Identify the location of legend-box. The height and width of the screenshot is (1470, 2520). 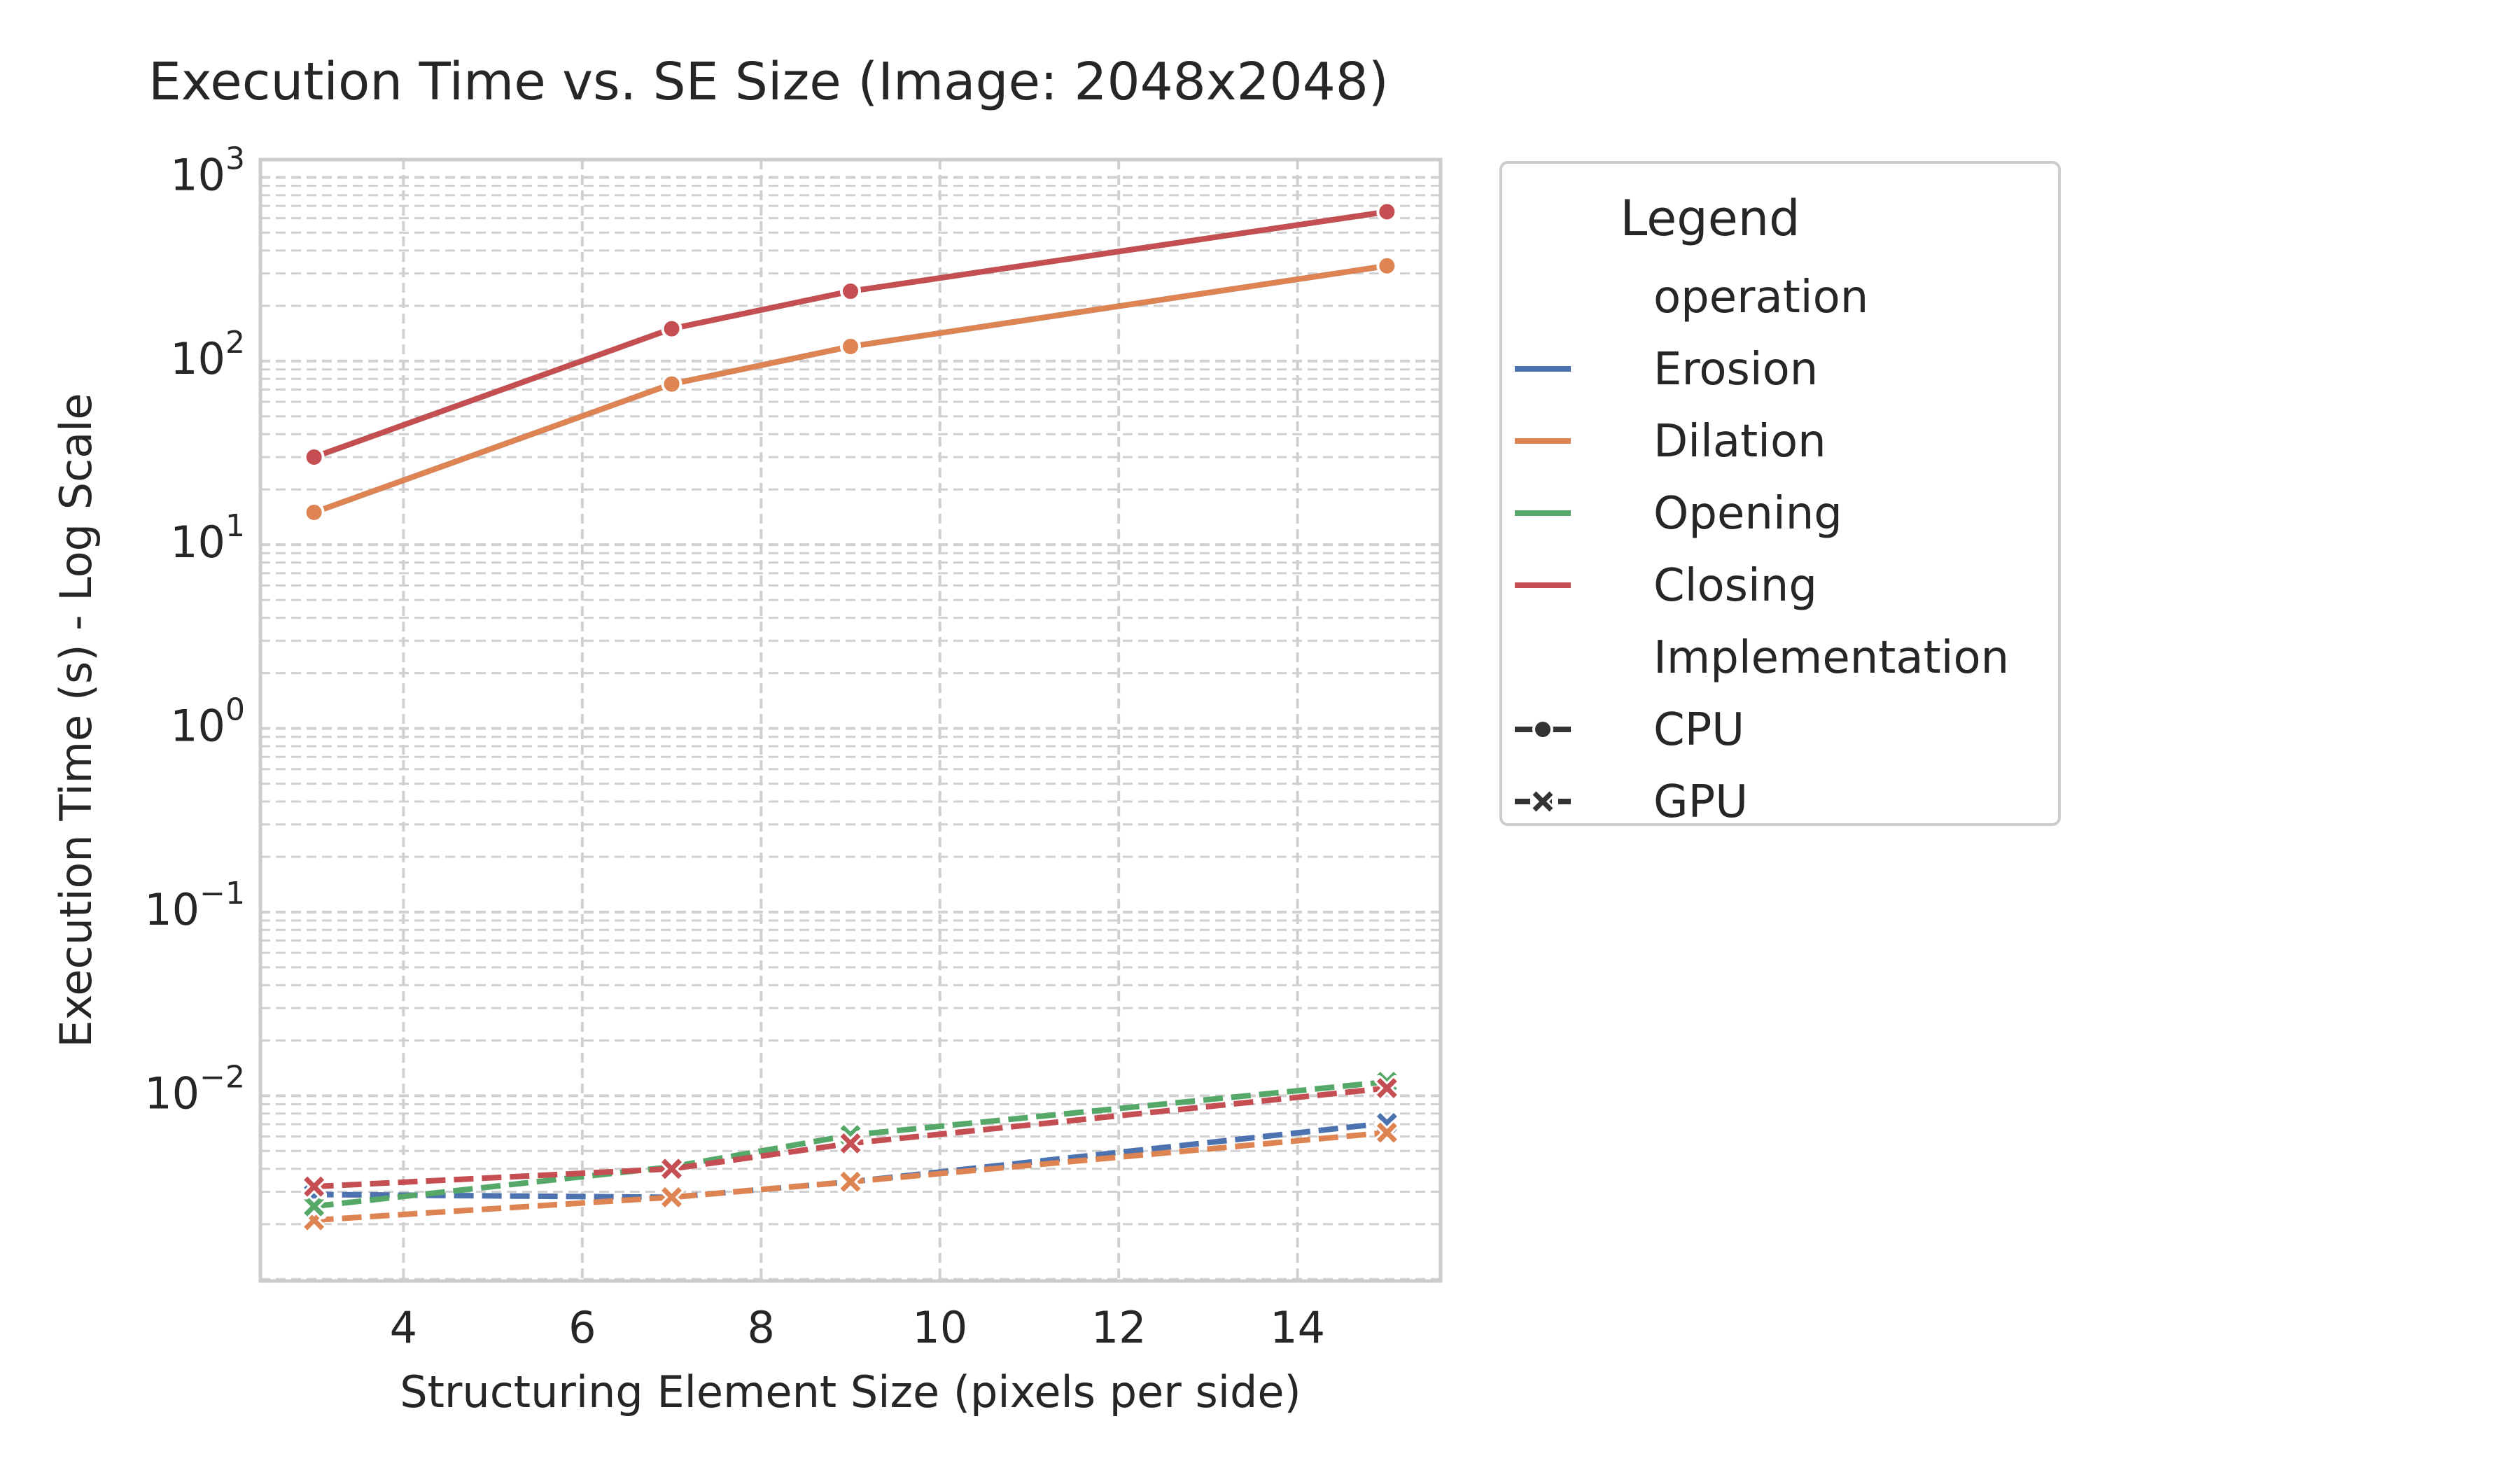
(1780, 493).